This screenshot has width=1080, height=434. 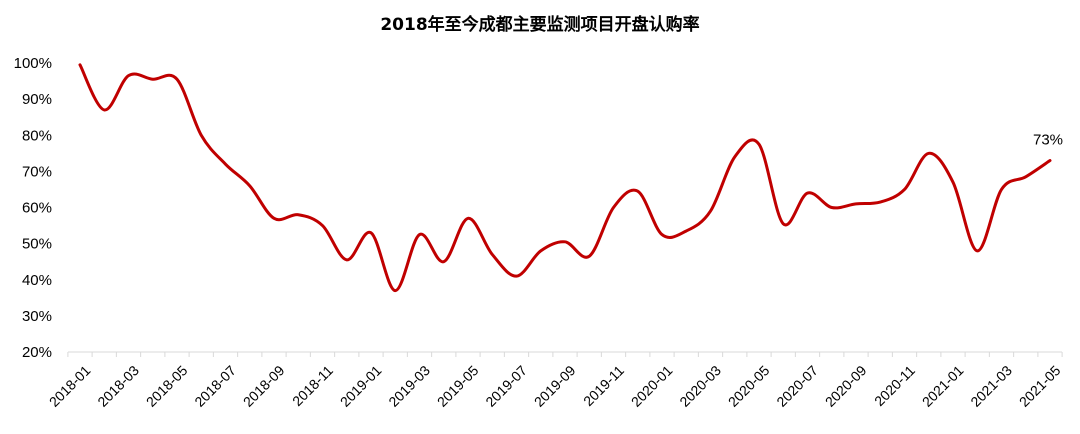 What do you see at coordinates (749, 386) in the screenshot?
I see `x-tick-label: 2020-05` at bounding box center [749, 386].